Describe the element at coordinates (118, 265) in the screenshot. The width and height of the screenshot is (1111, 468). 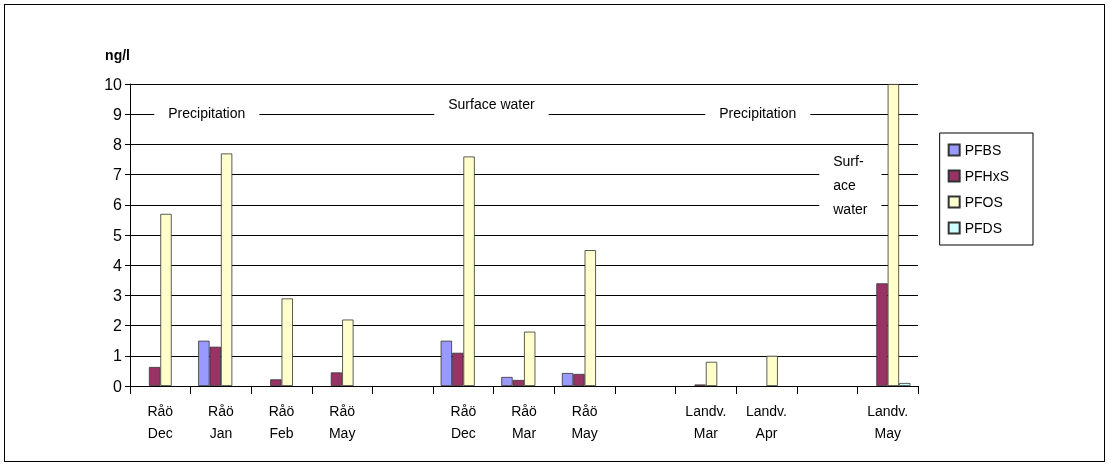
I see `y-tick-label: 4` at that location.